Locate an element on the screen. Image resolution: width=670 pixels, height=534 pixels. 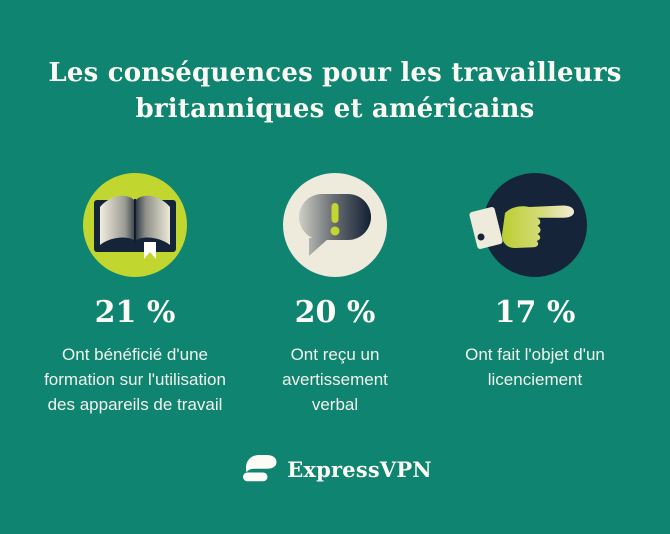
title-line-2: britanniques et américains is located at coordinates (335, 109).